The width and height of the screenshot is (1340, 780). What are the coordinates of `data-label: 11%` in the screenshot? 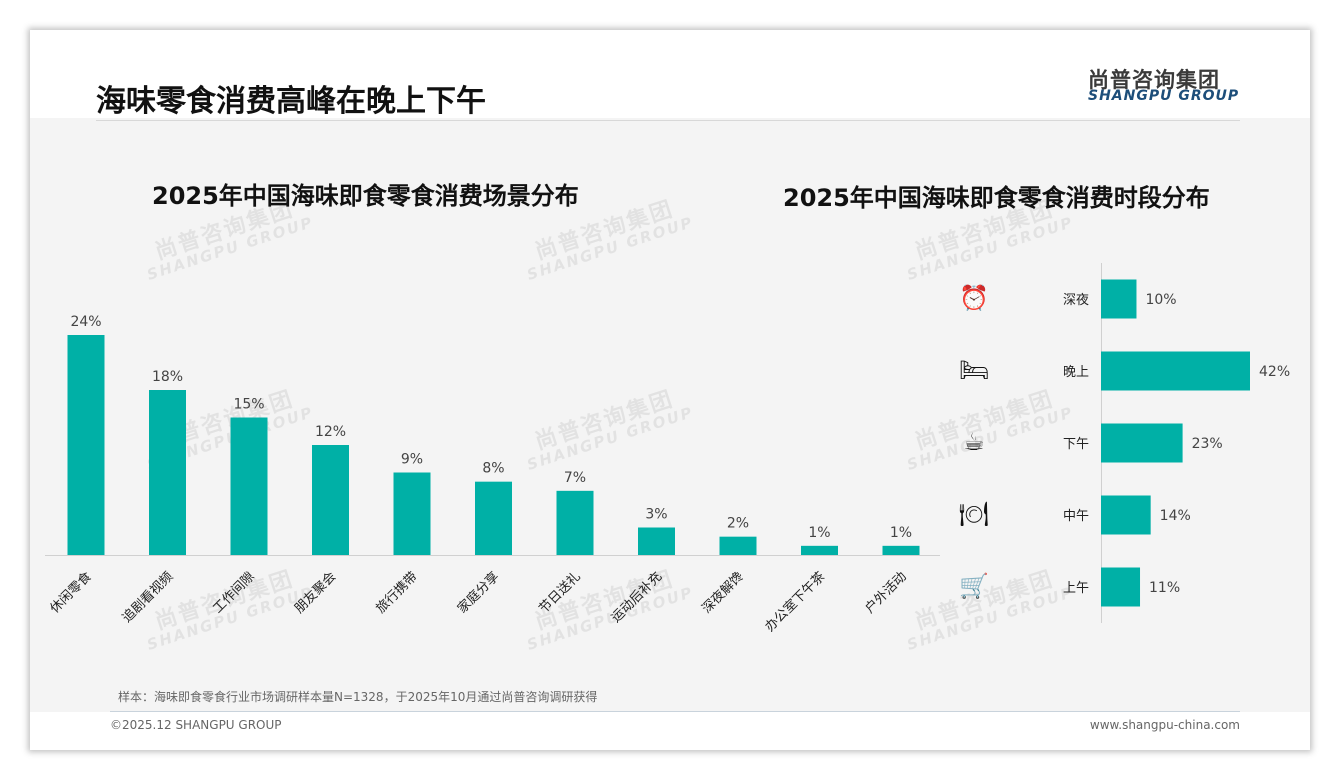 It's located at (1164, 588).